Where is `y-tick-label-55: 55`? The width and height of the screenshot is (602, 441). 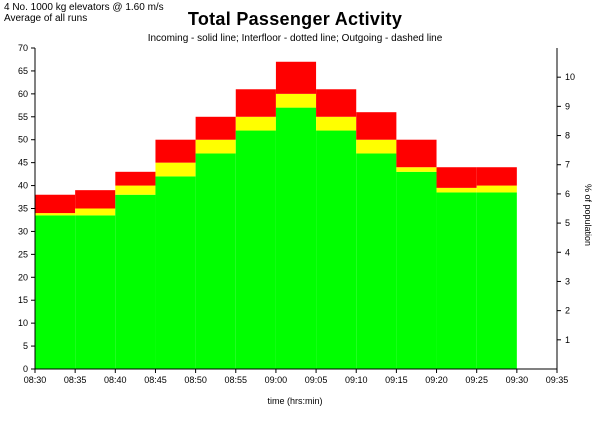
y-tick-label-55: 55 is located at coordinates (23, 117).